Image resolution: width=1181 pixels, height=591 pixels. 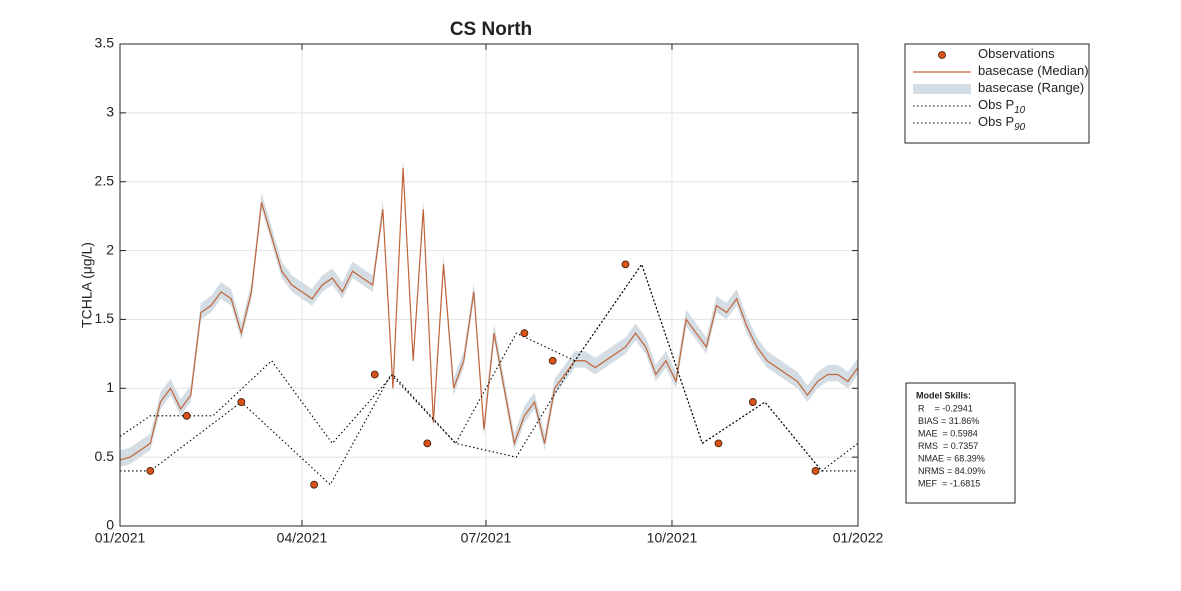 I want to click on chart-title: CS North, so click(x=491, y=29).